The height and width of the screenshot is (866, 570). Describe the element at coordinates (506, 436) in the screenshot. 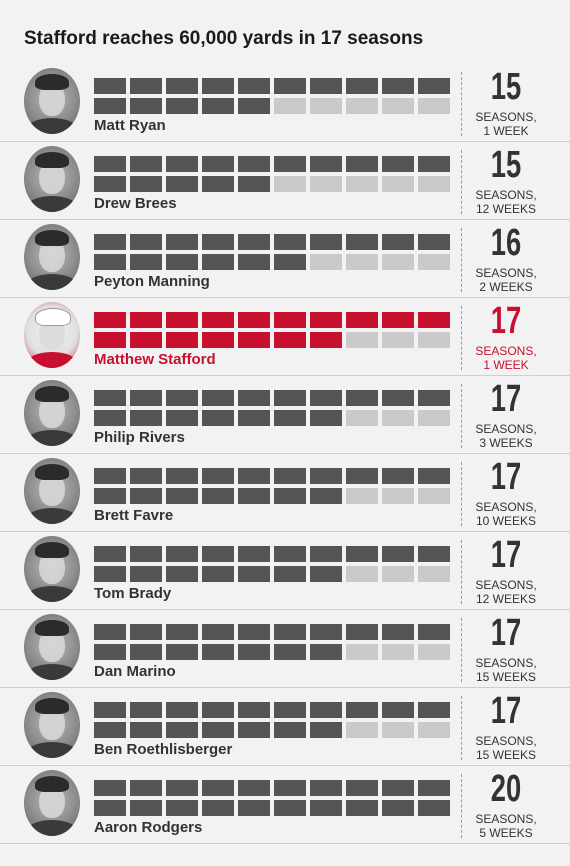

I see `season-unit: SEASONS, 3 WEEKS` at that location.